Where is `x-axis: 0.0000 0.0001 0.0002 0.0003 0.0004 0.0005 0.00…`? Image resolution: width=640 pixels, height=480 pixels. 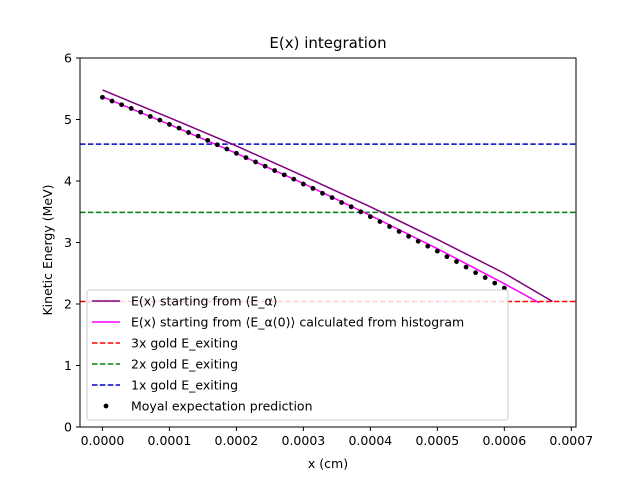
x-axis: 0.0000 0.0001 0.0002 0.0003 0.0004 0.0005 0.00… is located at coordinates (337, 437).